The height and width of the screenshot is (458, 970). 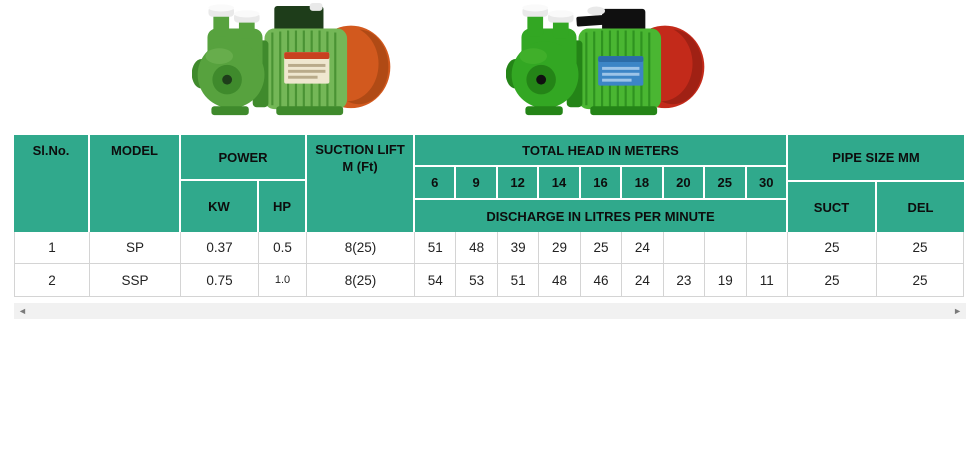 What do you see at coordinates (361, 183) in the screenshot?
I see `header-suction-lift: SUCTION LIFT M (Ft)` at bounding box center [361, 183].